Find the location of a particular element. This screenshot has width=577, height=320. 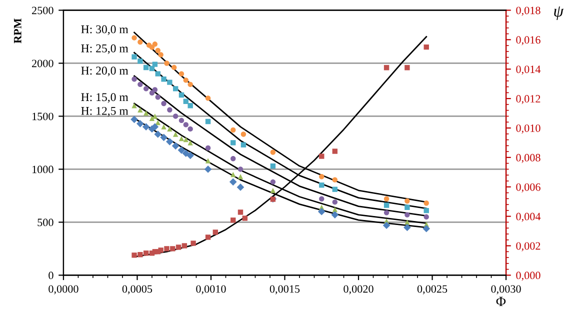

x-tick-label: 0,0000 is located at coordinates (63, 289).